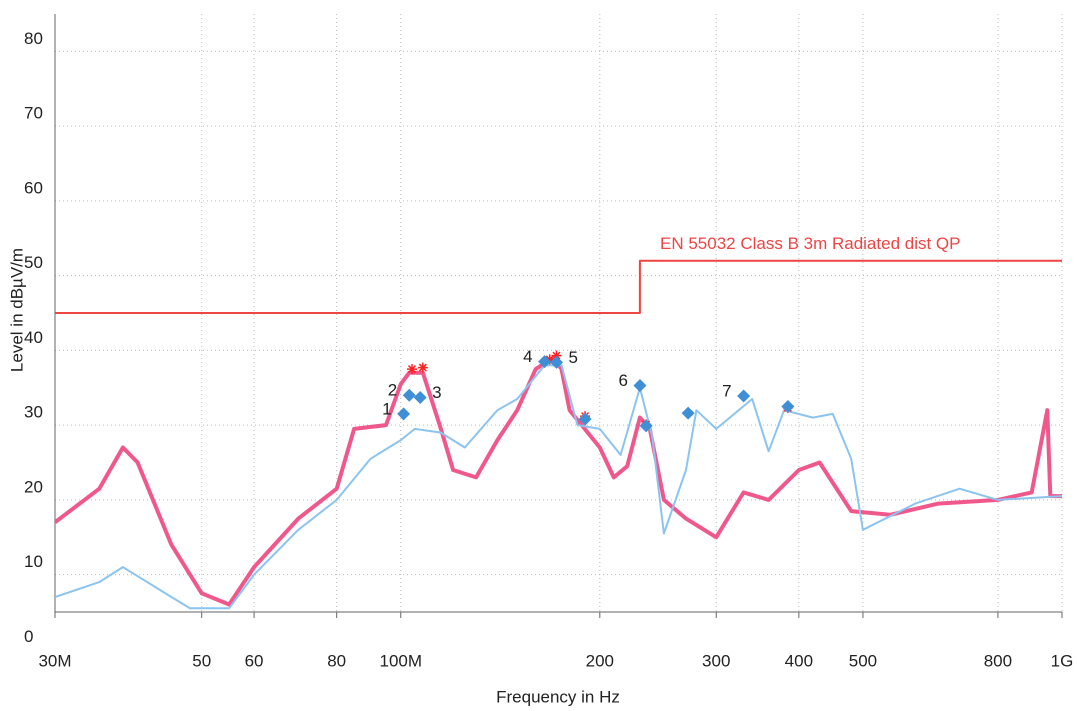 This screenshot has width=1077, height=711. I want to click on y-tick-label: 30, so click(33, 412).